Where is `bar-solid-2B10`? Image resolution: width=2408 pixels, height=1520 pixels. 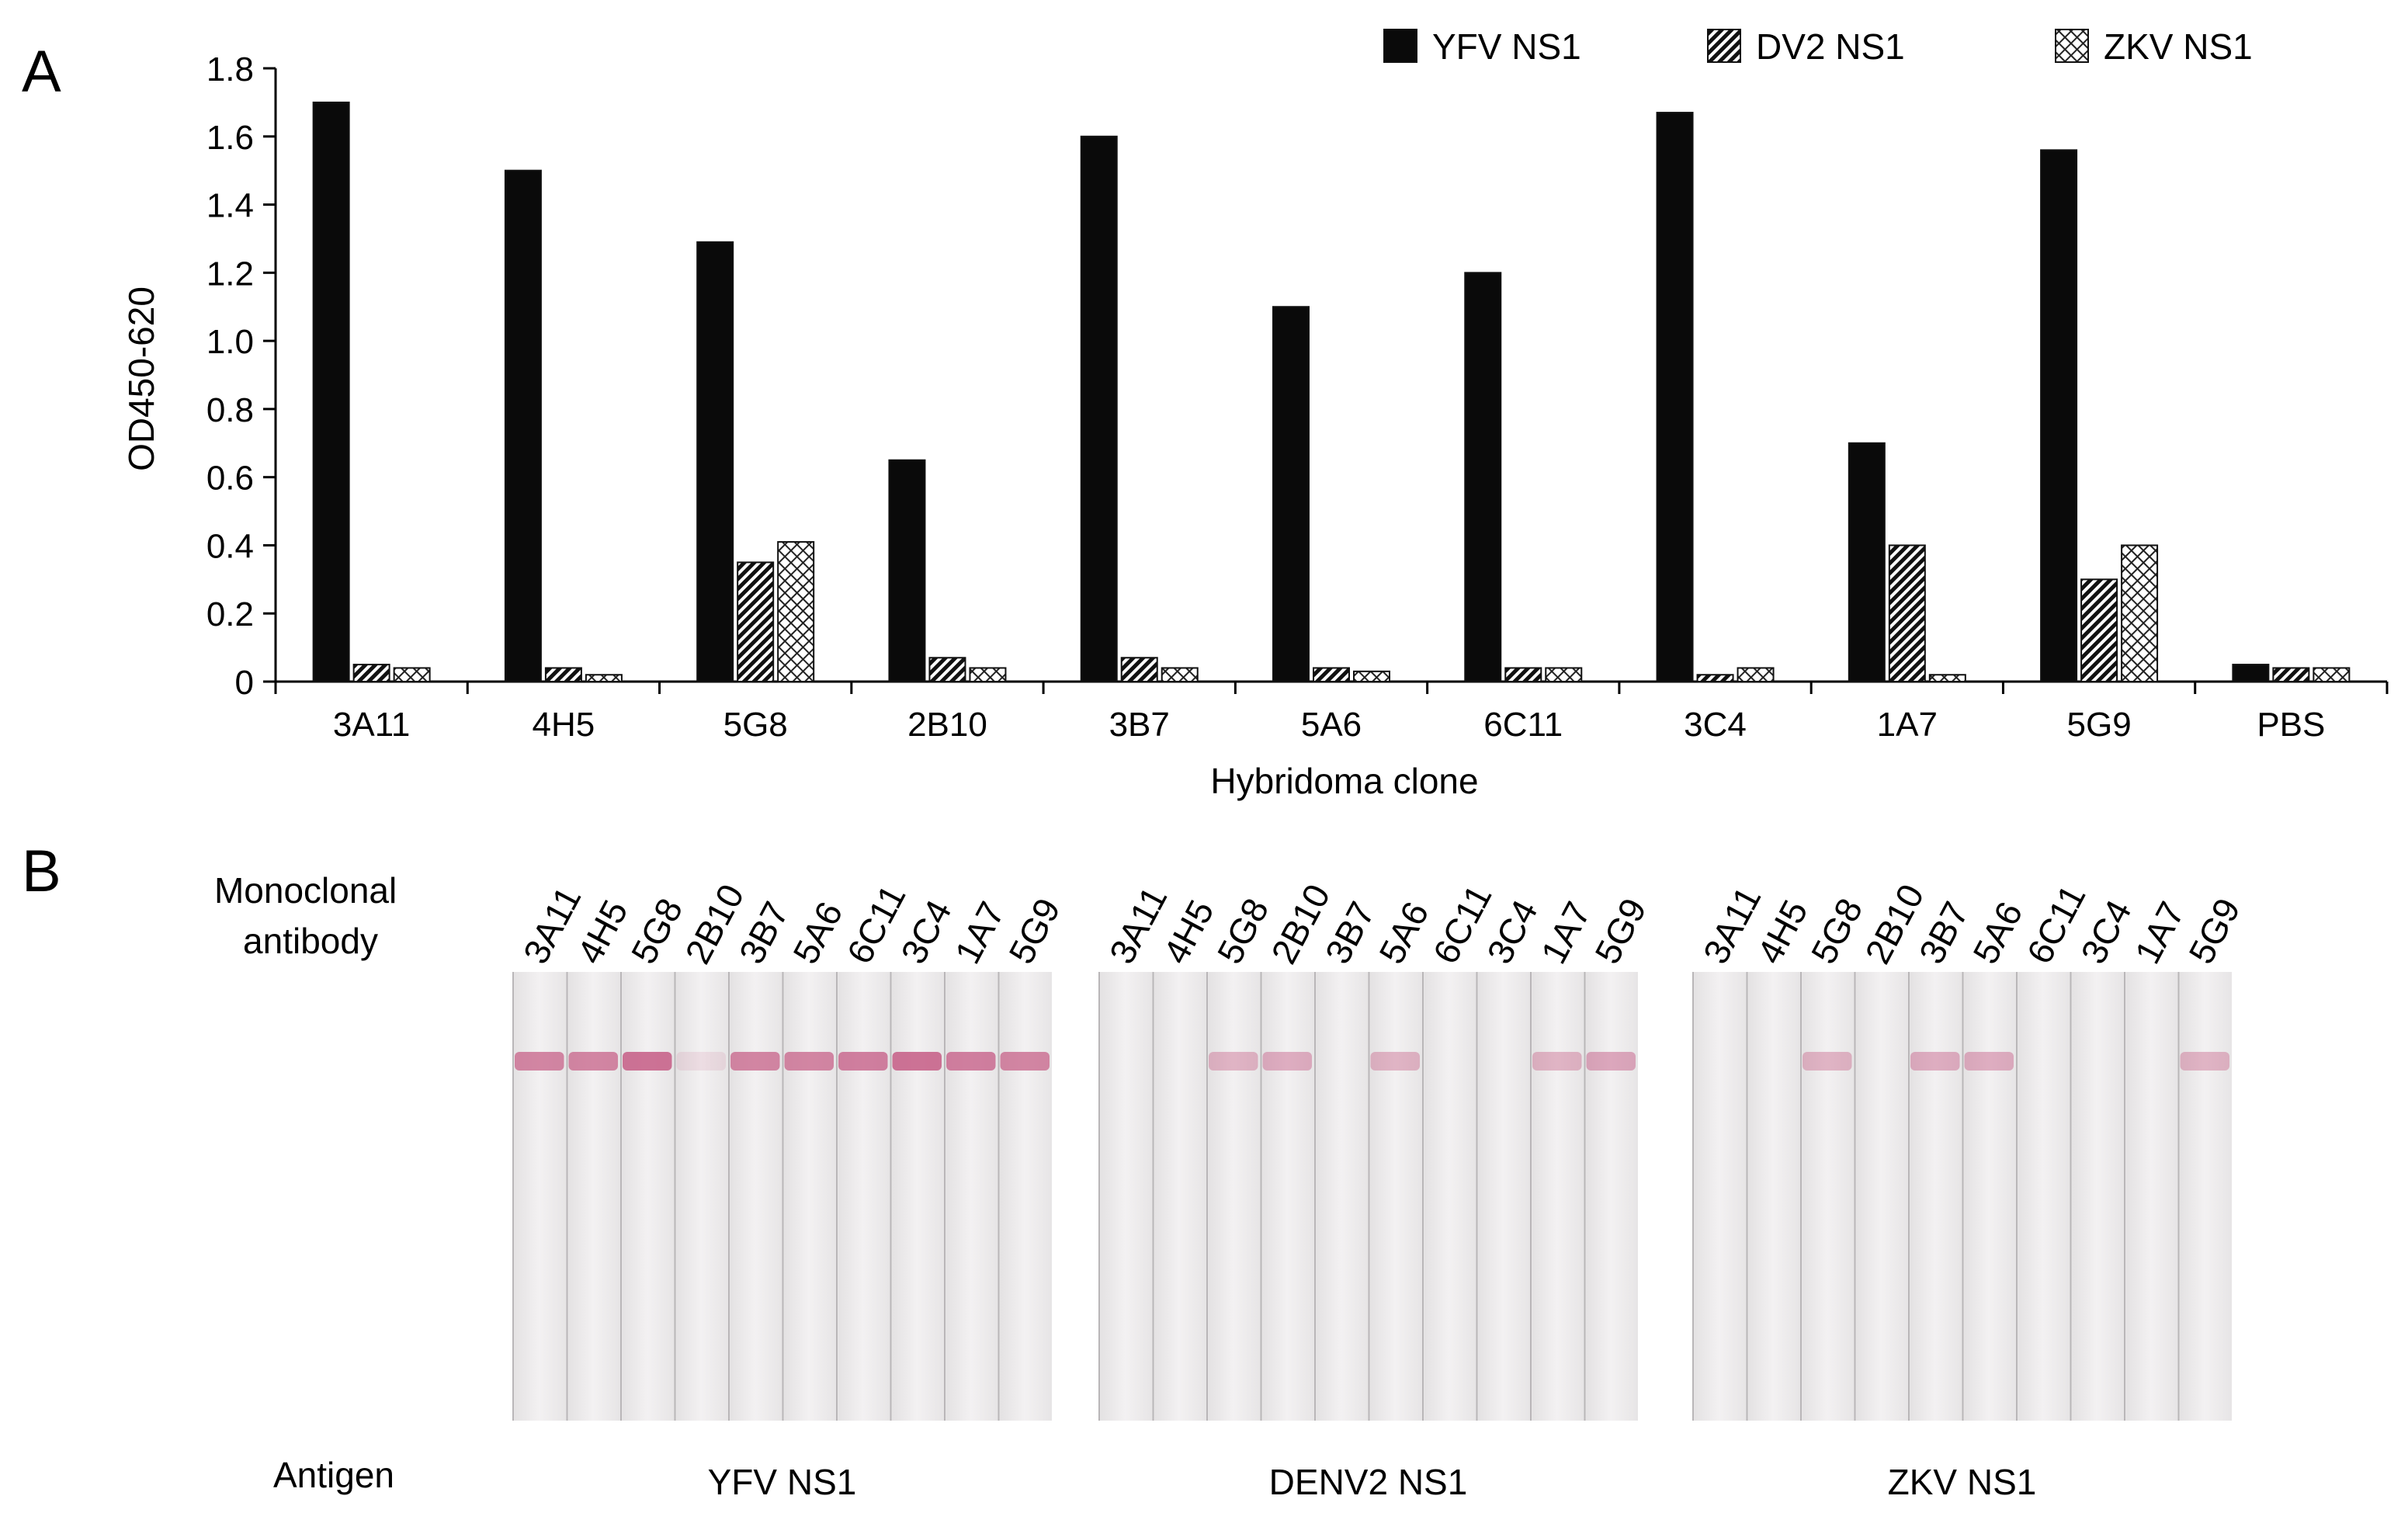
bar-solid-2B10 is located at coordinates (907, 571).